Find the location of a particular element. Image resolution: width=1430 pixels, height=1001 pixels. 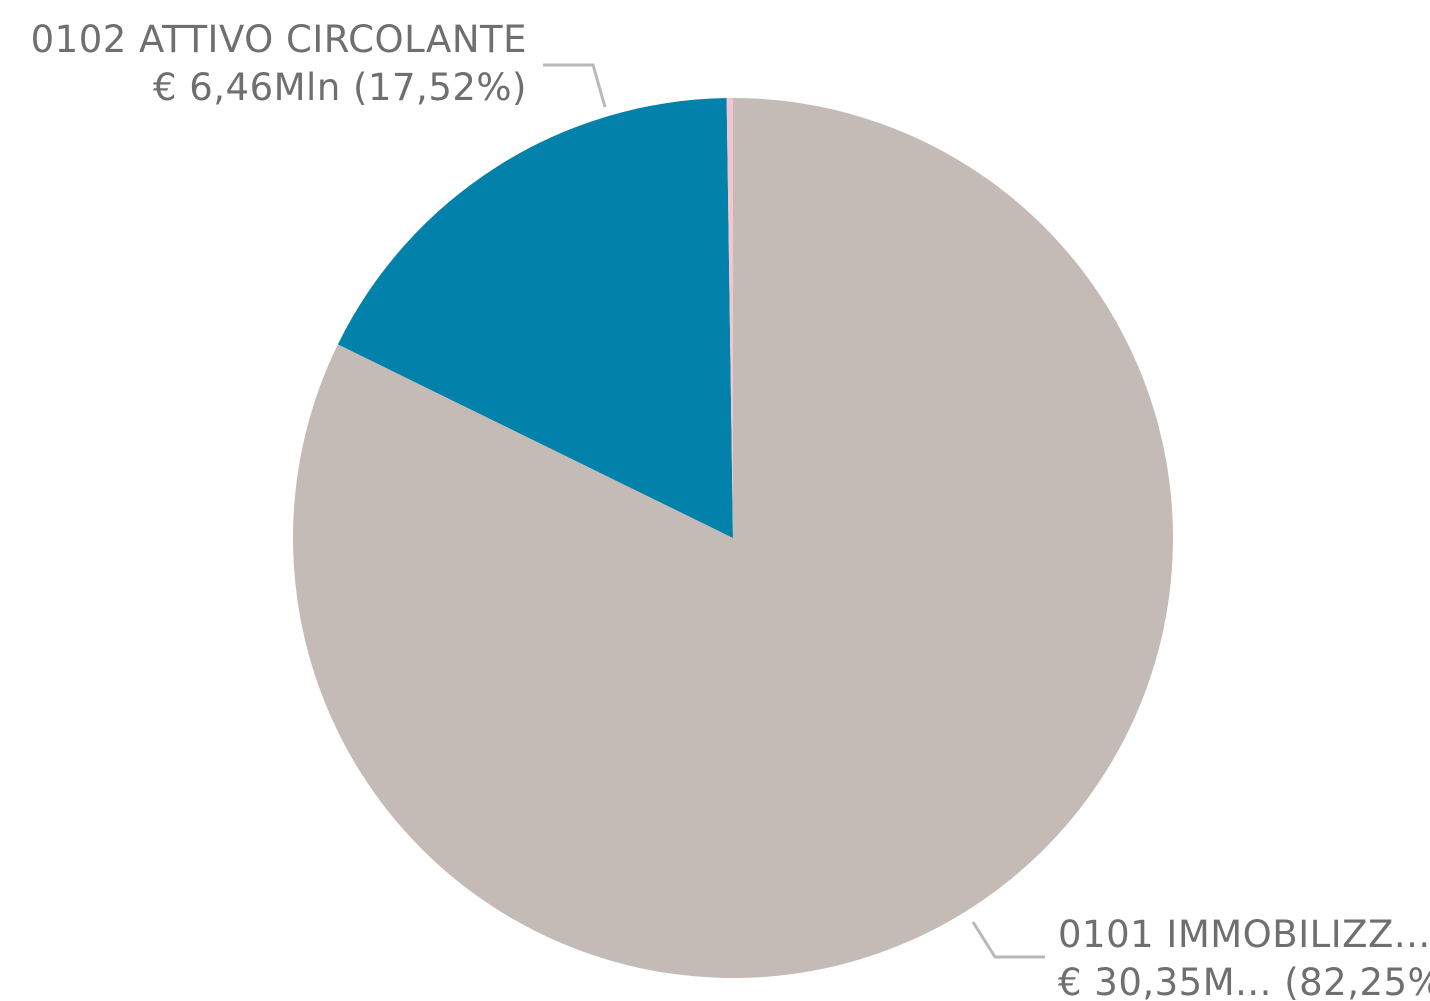

leader-line-immobilizzazioni is located at coordinates (1008, 940).